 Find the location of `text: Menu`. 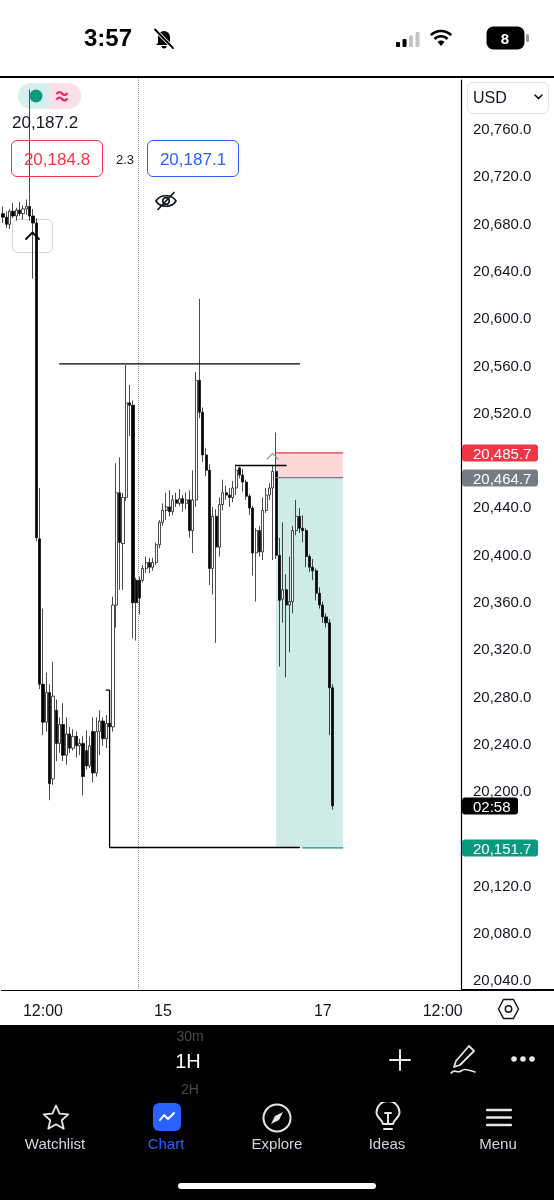

text: Menu is located at coordinates (498, 1143).